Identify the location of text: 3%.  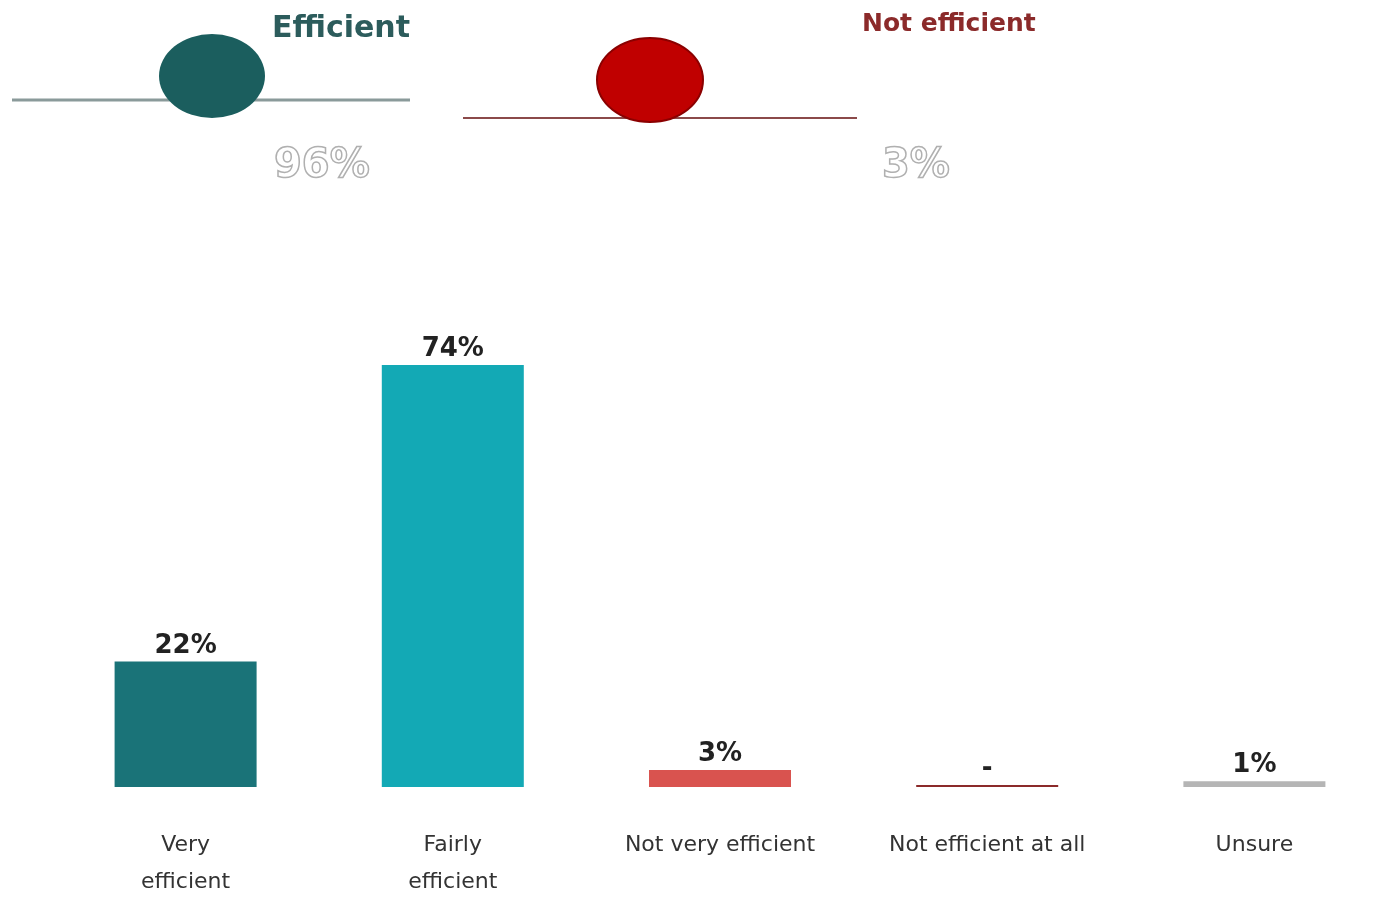
(916, 163).